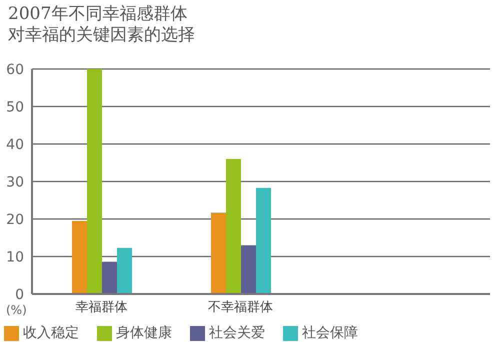 This screenshot has height=342, width=500. I want to click on legend-label: 身体健康, so click(144, 333).